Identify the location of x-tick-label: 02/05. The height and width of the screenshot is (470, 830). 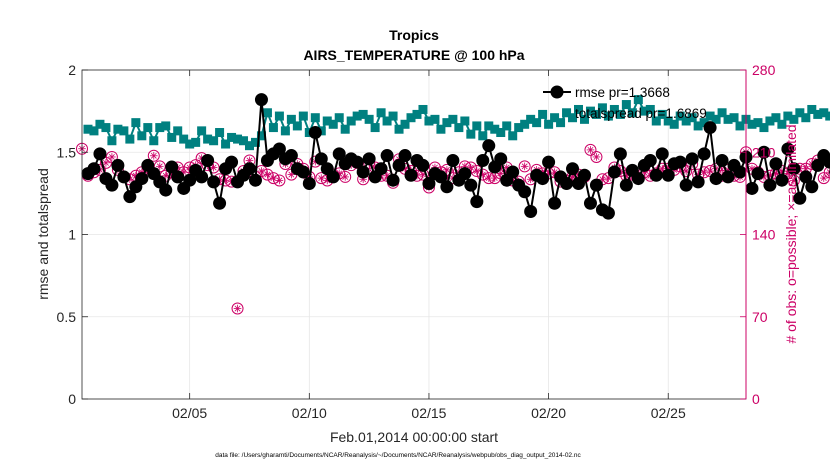
(189, 413).